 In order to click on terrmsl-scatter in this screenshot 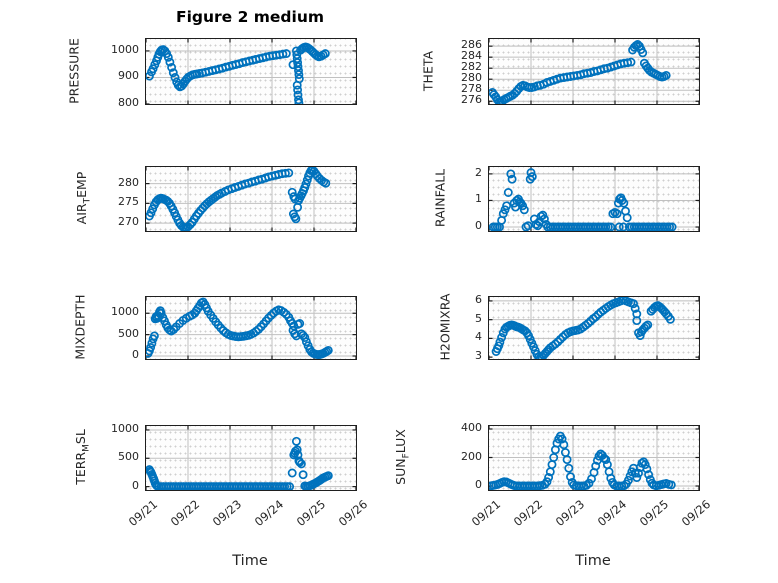, I will do `click(251, 458)`.